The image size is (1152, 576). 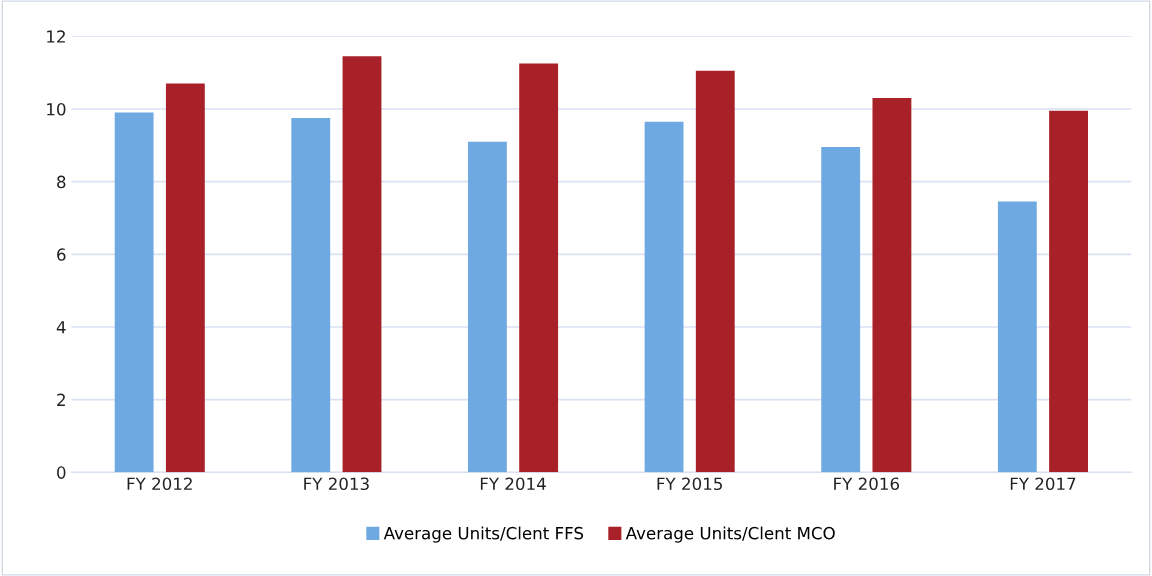 What do you see at coordinates (513, 484) in the screenshot?
I see `x-tick-label: FY 2014` at bounding box center [513, 484].